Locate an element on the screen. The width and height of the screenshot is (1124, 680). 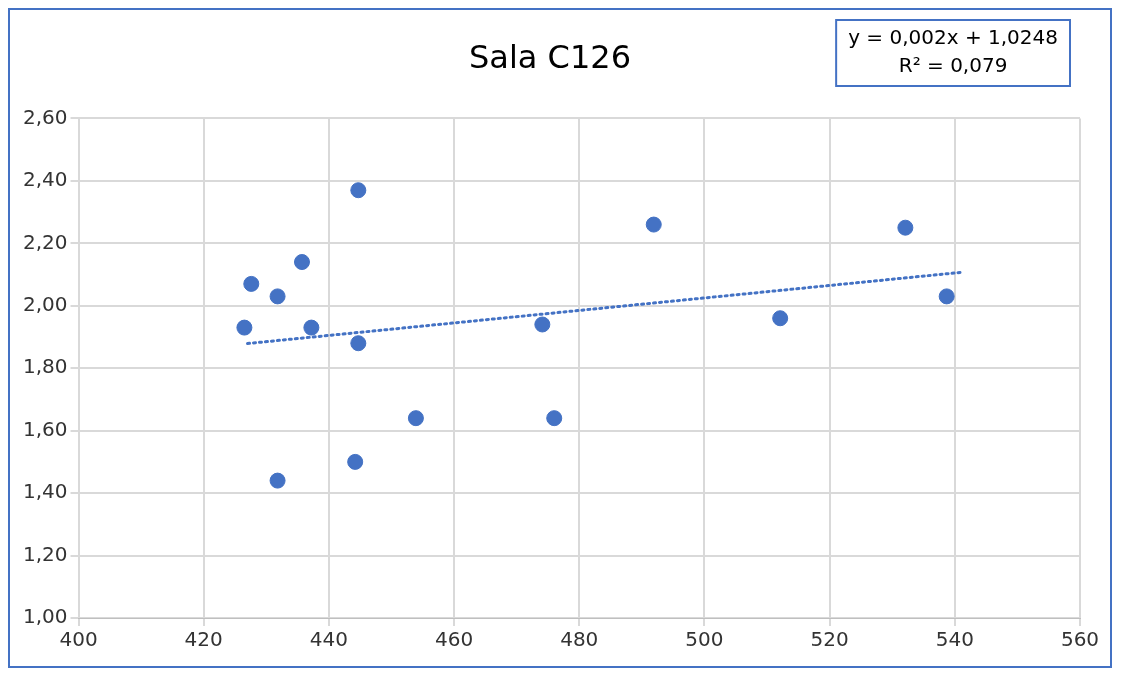
y-tick-label: 1,20 is located at coordinates (45, 553).